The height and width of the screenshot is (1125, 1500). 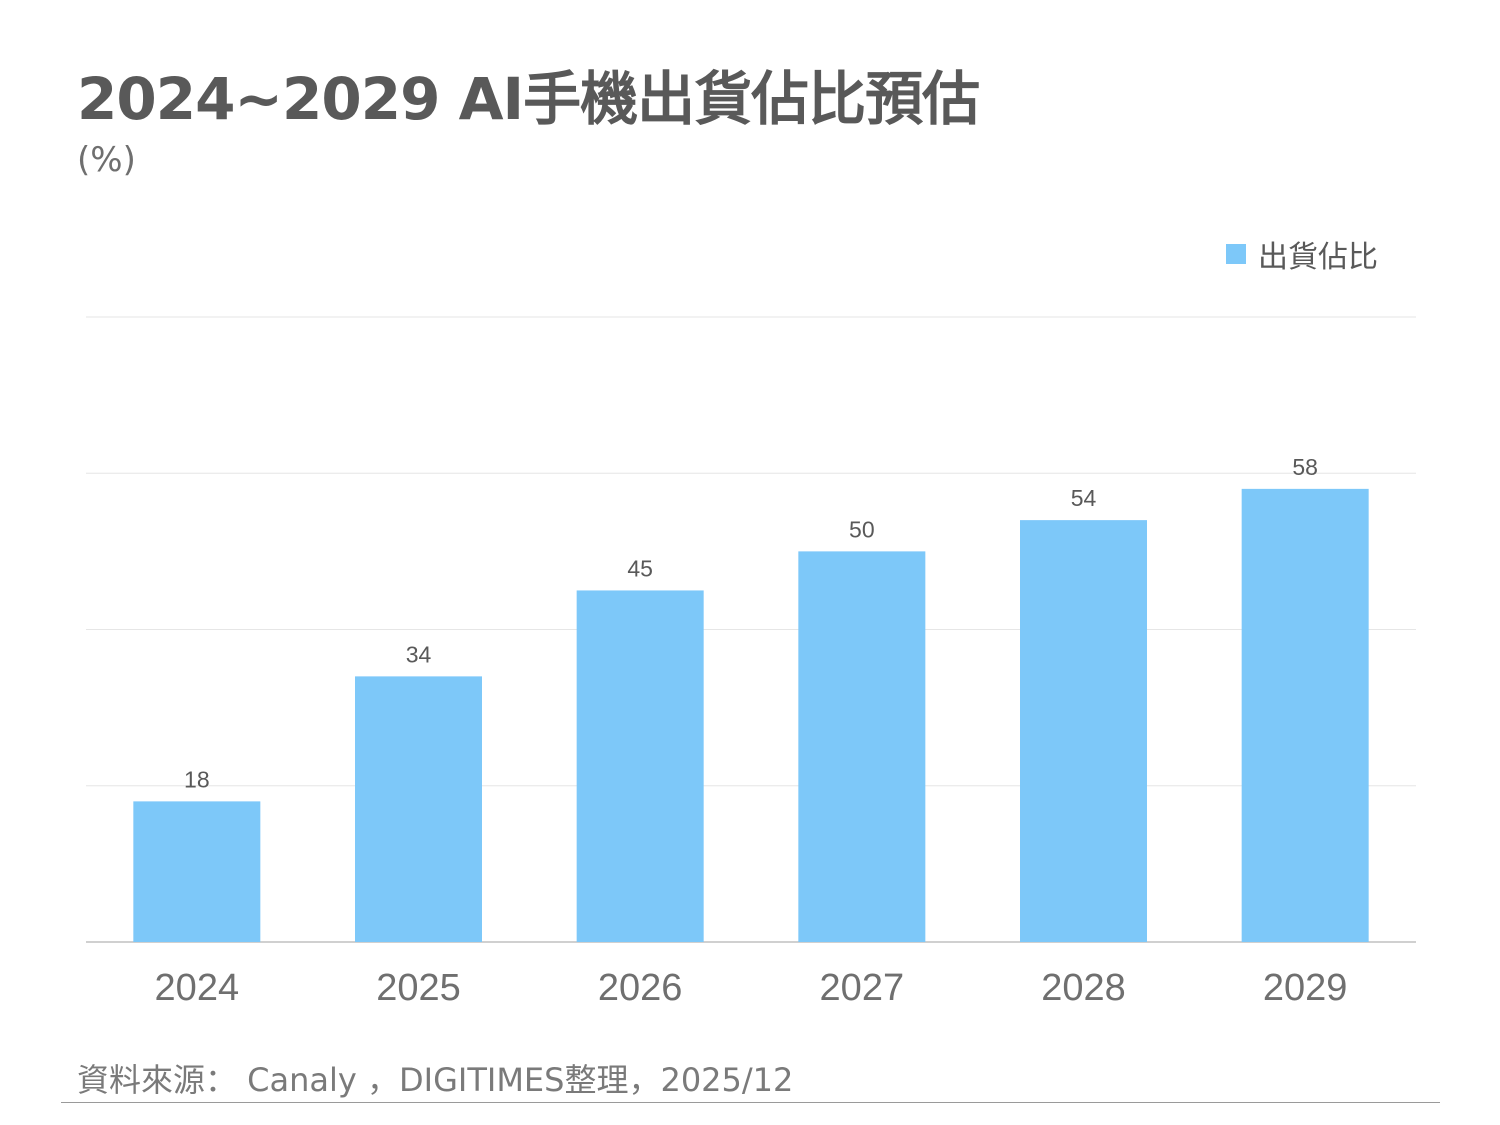 What do you see at coordinates (528, 99) in the screenshot?
I see `chart-title: 2024~2029 AI手機出貨佔比預估` at bounding box center [528, 99].